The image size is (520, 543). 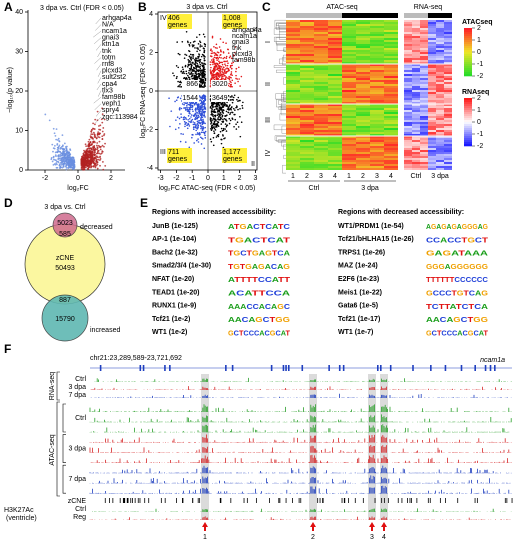 I want to click on gene-label: ktn1a, so click(x=110, y=44).